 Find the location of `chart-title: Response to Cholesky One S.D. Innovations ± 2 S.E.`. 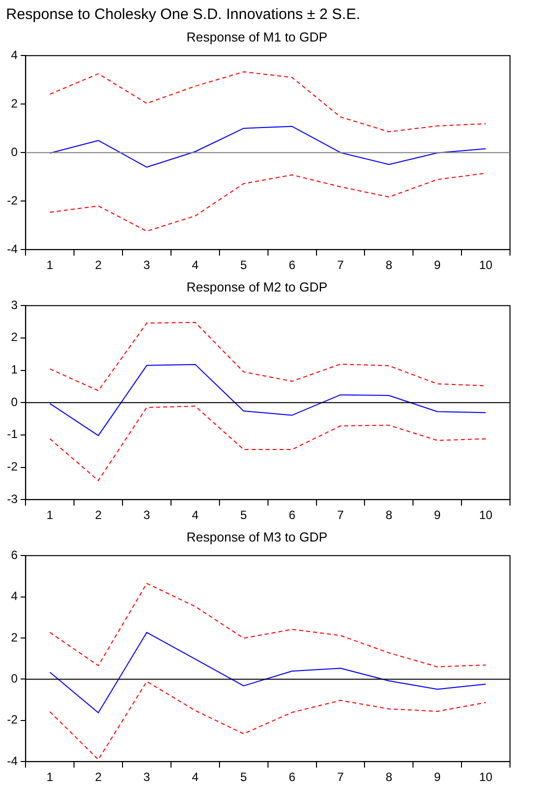

chart-title: Response to Cholesky One S.D. Innovations ± 2 S.E. is located at coordinates (183, 15).